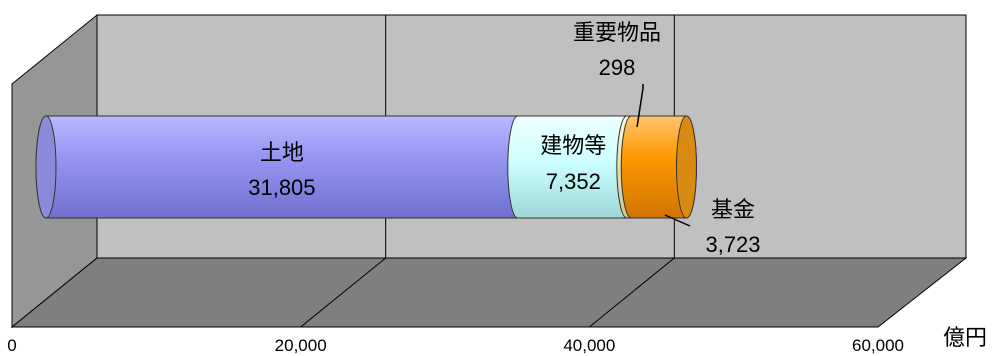 The image size is (1004, 356). I want to click on label-name-2: 重要物品, so click(617, 33).